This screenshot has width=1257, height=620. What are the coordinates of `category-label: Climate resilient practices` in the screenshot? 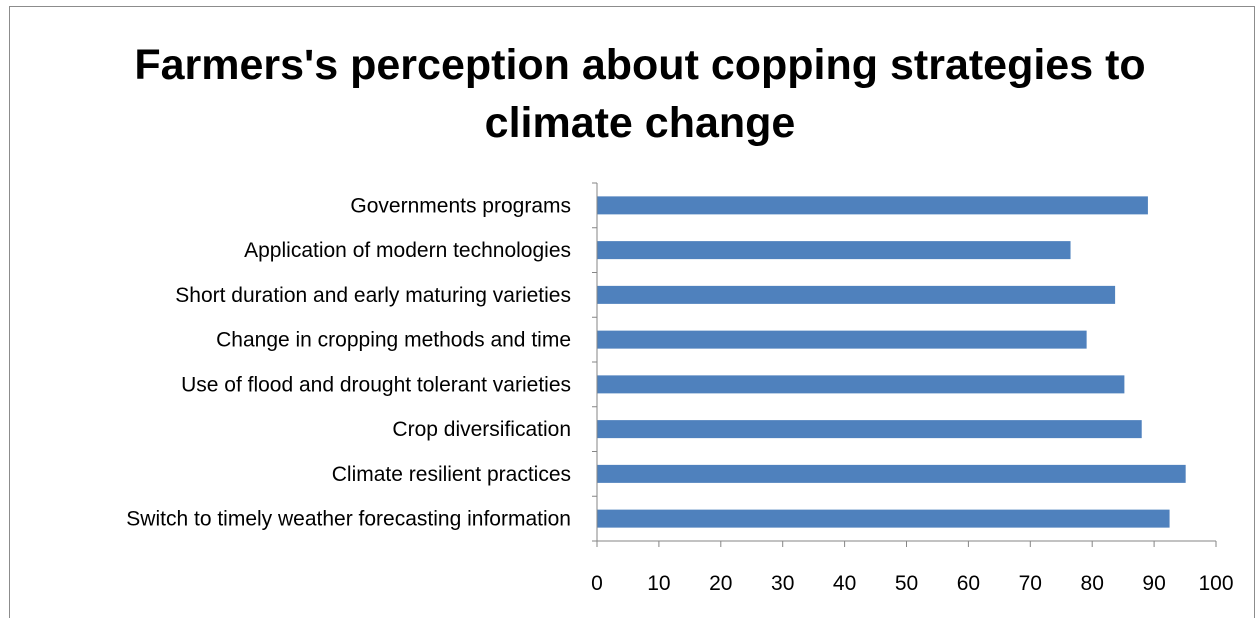 It's located at (451, 474).